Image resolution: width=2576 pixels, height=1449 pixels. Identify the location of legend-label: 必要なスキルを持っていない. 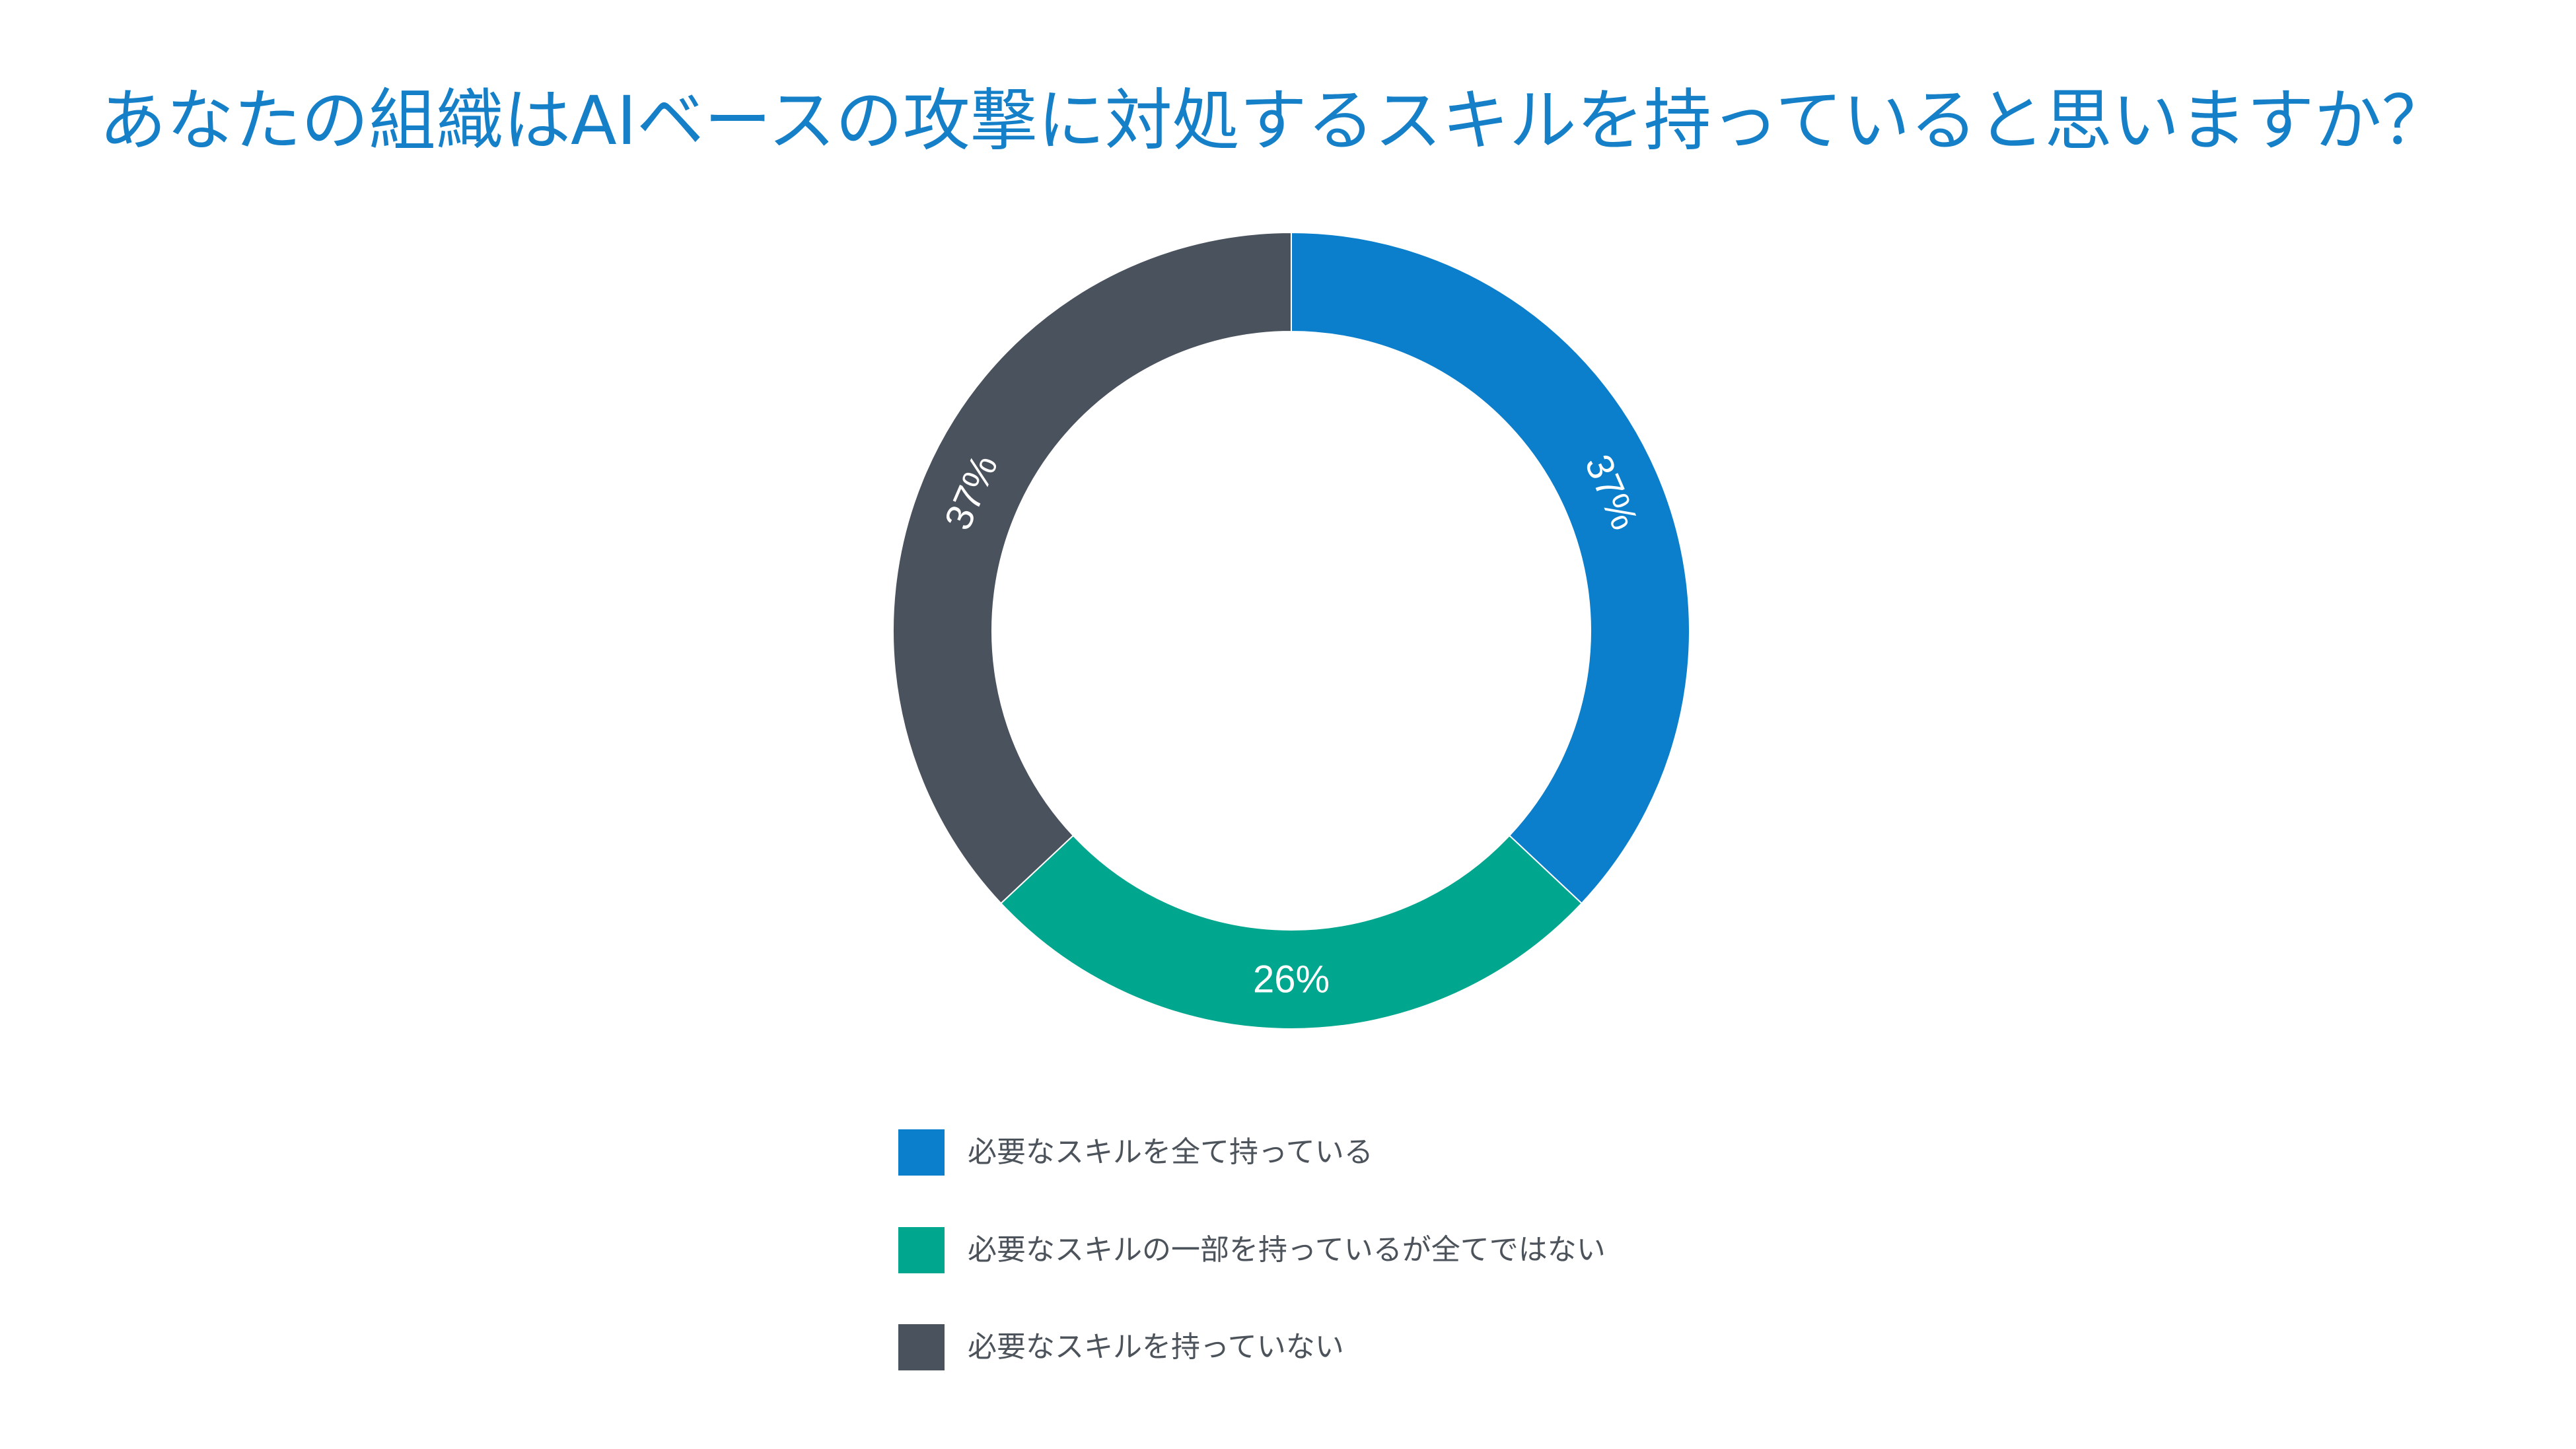
(1156, 1347).